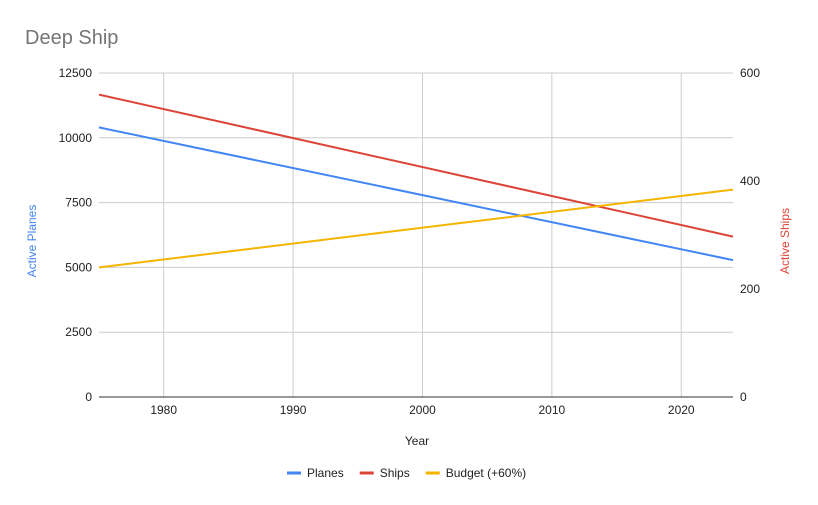 Image resolution: width=818 pixels, height=505 pixels. Describe the element at coordinates (785, 241) in the screenshot. I see `y-axis-right-title: Active Ships` at that location.